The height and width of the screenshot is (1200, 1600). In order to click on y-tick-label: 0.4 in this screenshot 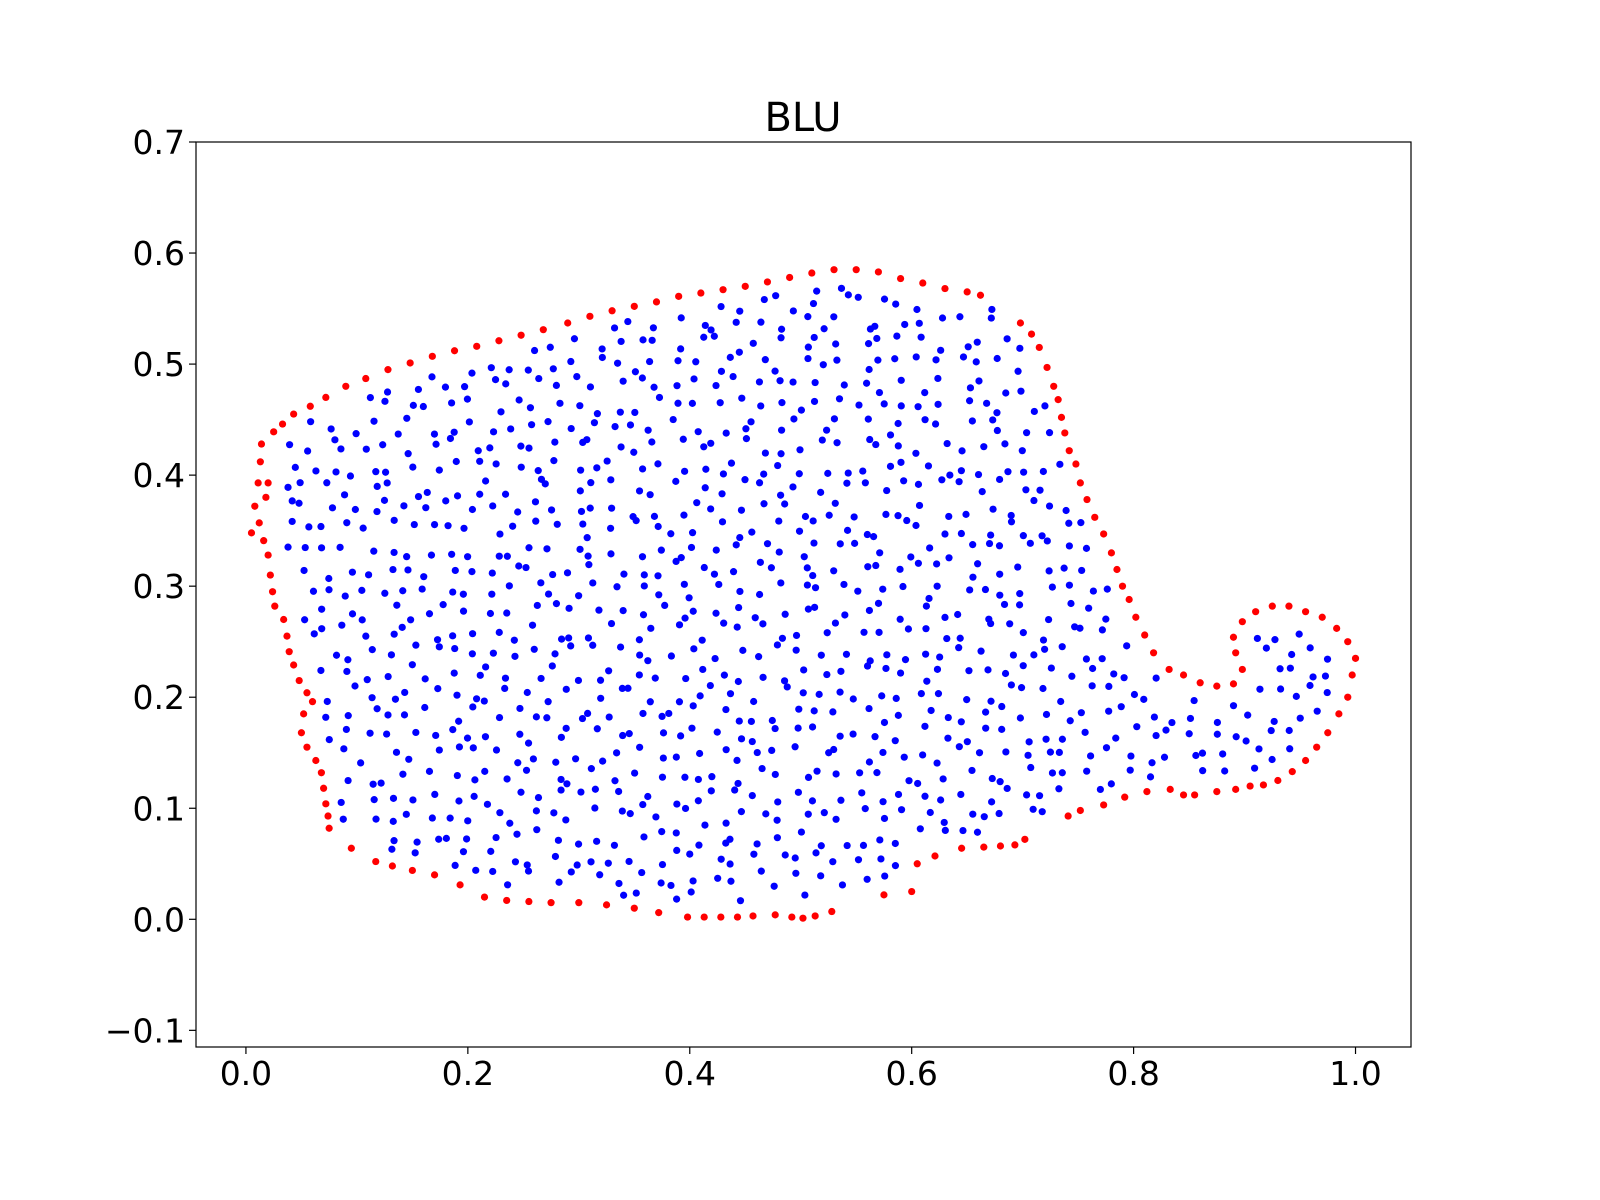, I will do `click(159, 475)`.